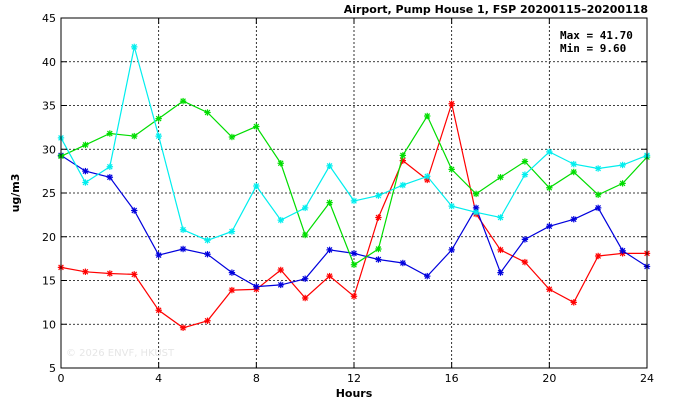 This screenshot has height=413, width=674. What do you see at coordinates (158, 378) in the screenshot?
I see `x-tick-label: 4` at bounding box center [158, 378].